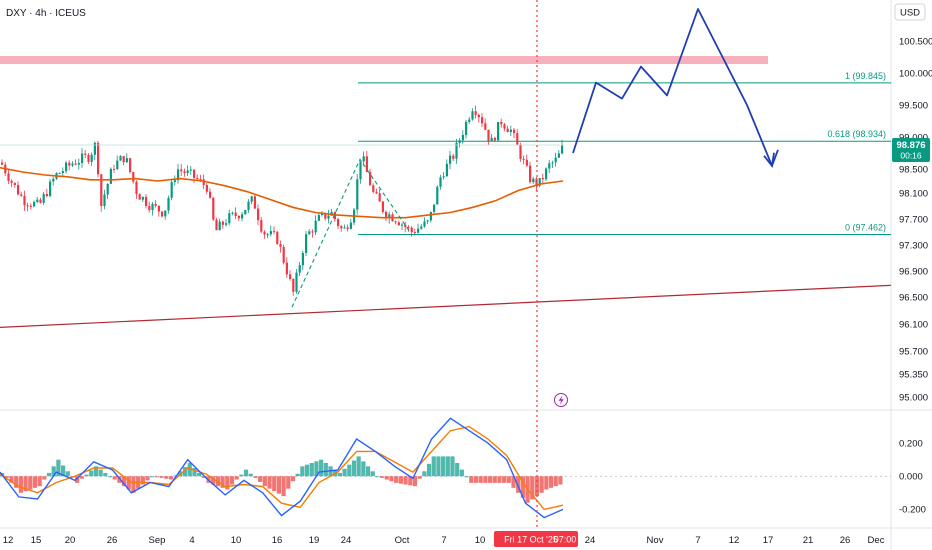  Describe the element at coordinates (675, 87) in the screenshot. I see `projection-path` at that location.